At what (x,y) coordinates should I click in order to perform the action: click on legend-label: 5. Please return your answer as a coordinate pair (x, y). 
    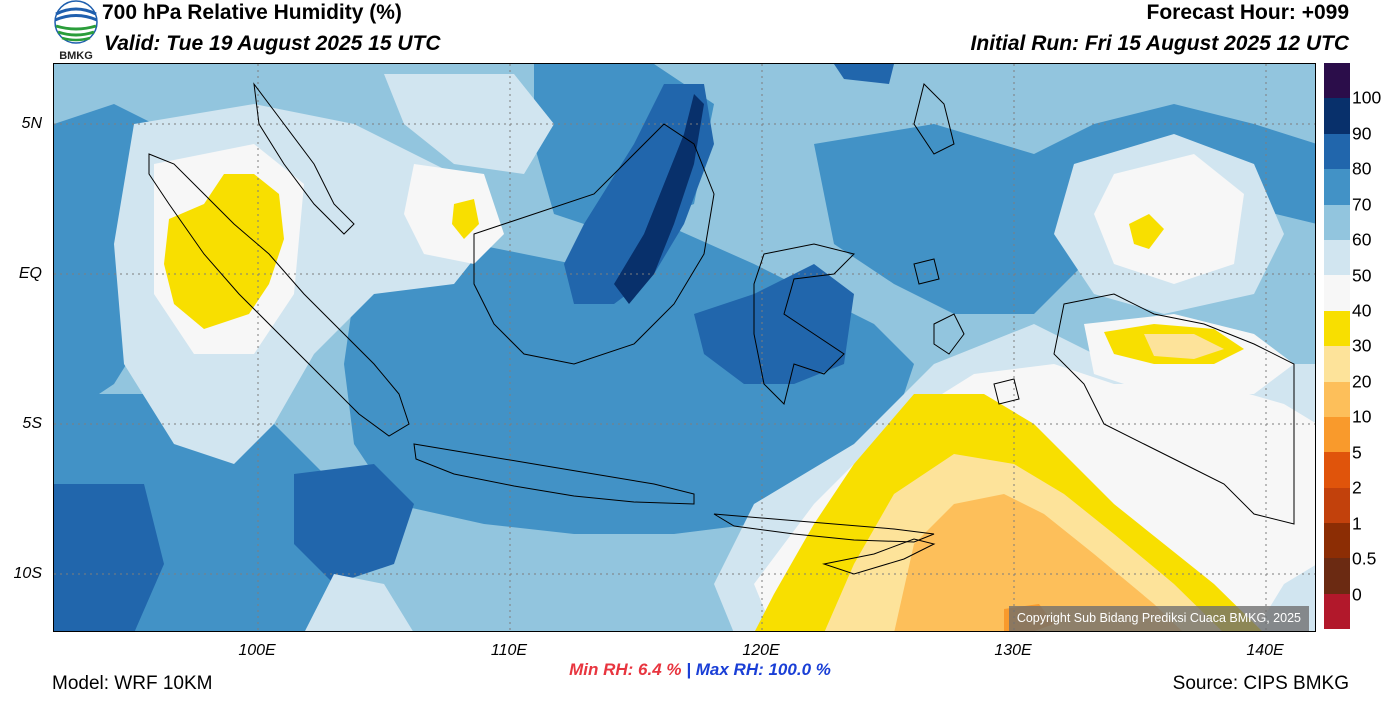
    Looking at the image, I should click on (1357, 452).